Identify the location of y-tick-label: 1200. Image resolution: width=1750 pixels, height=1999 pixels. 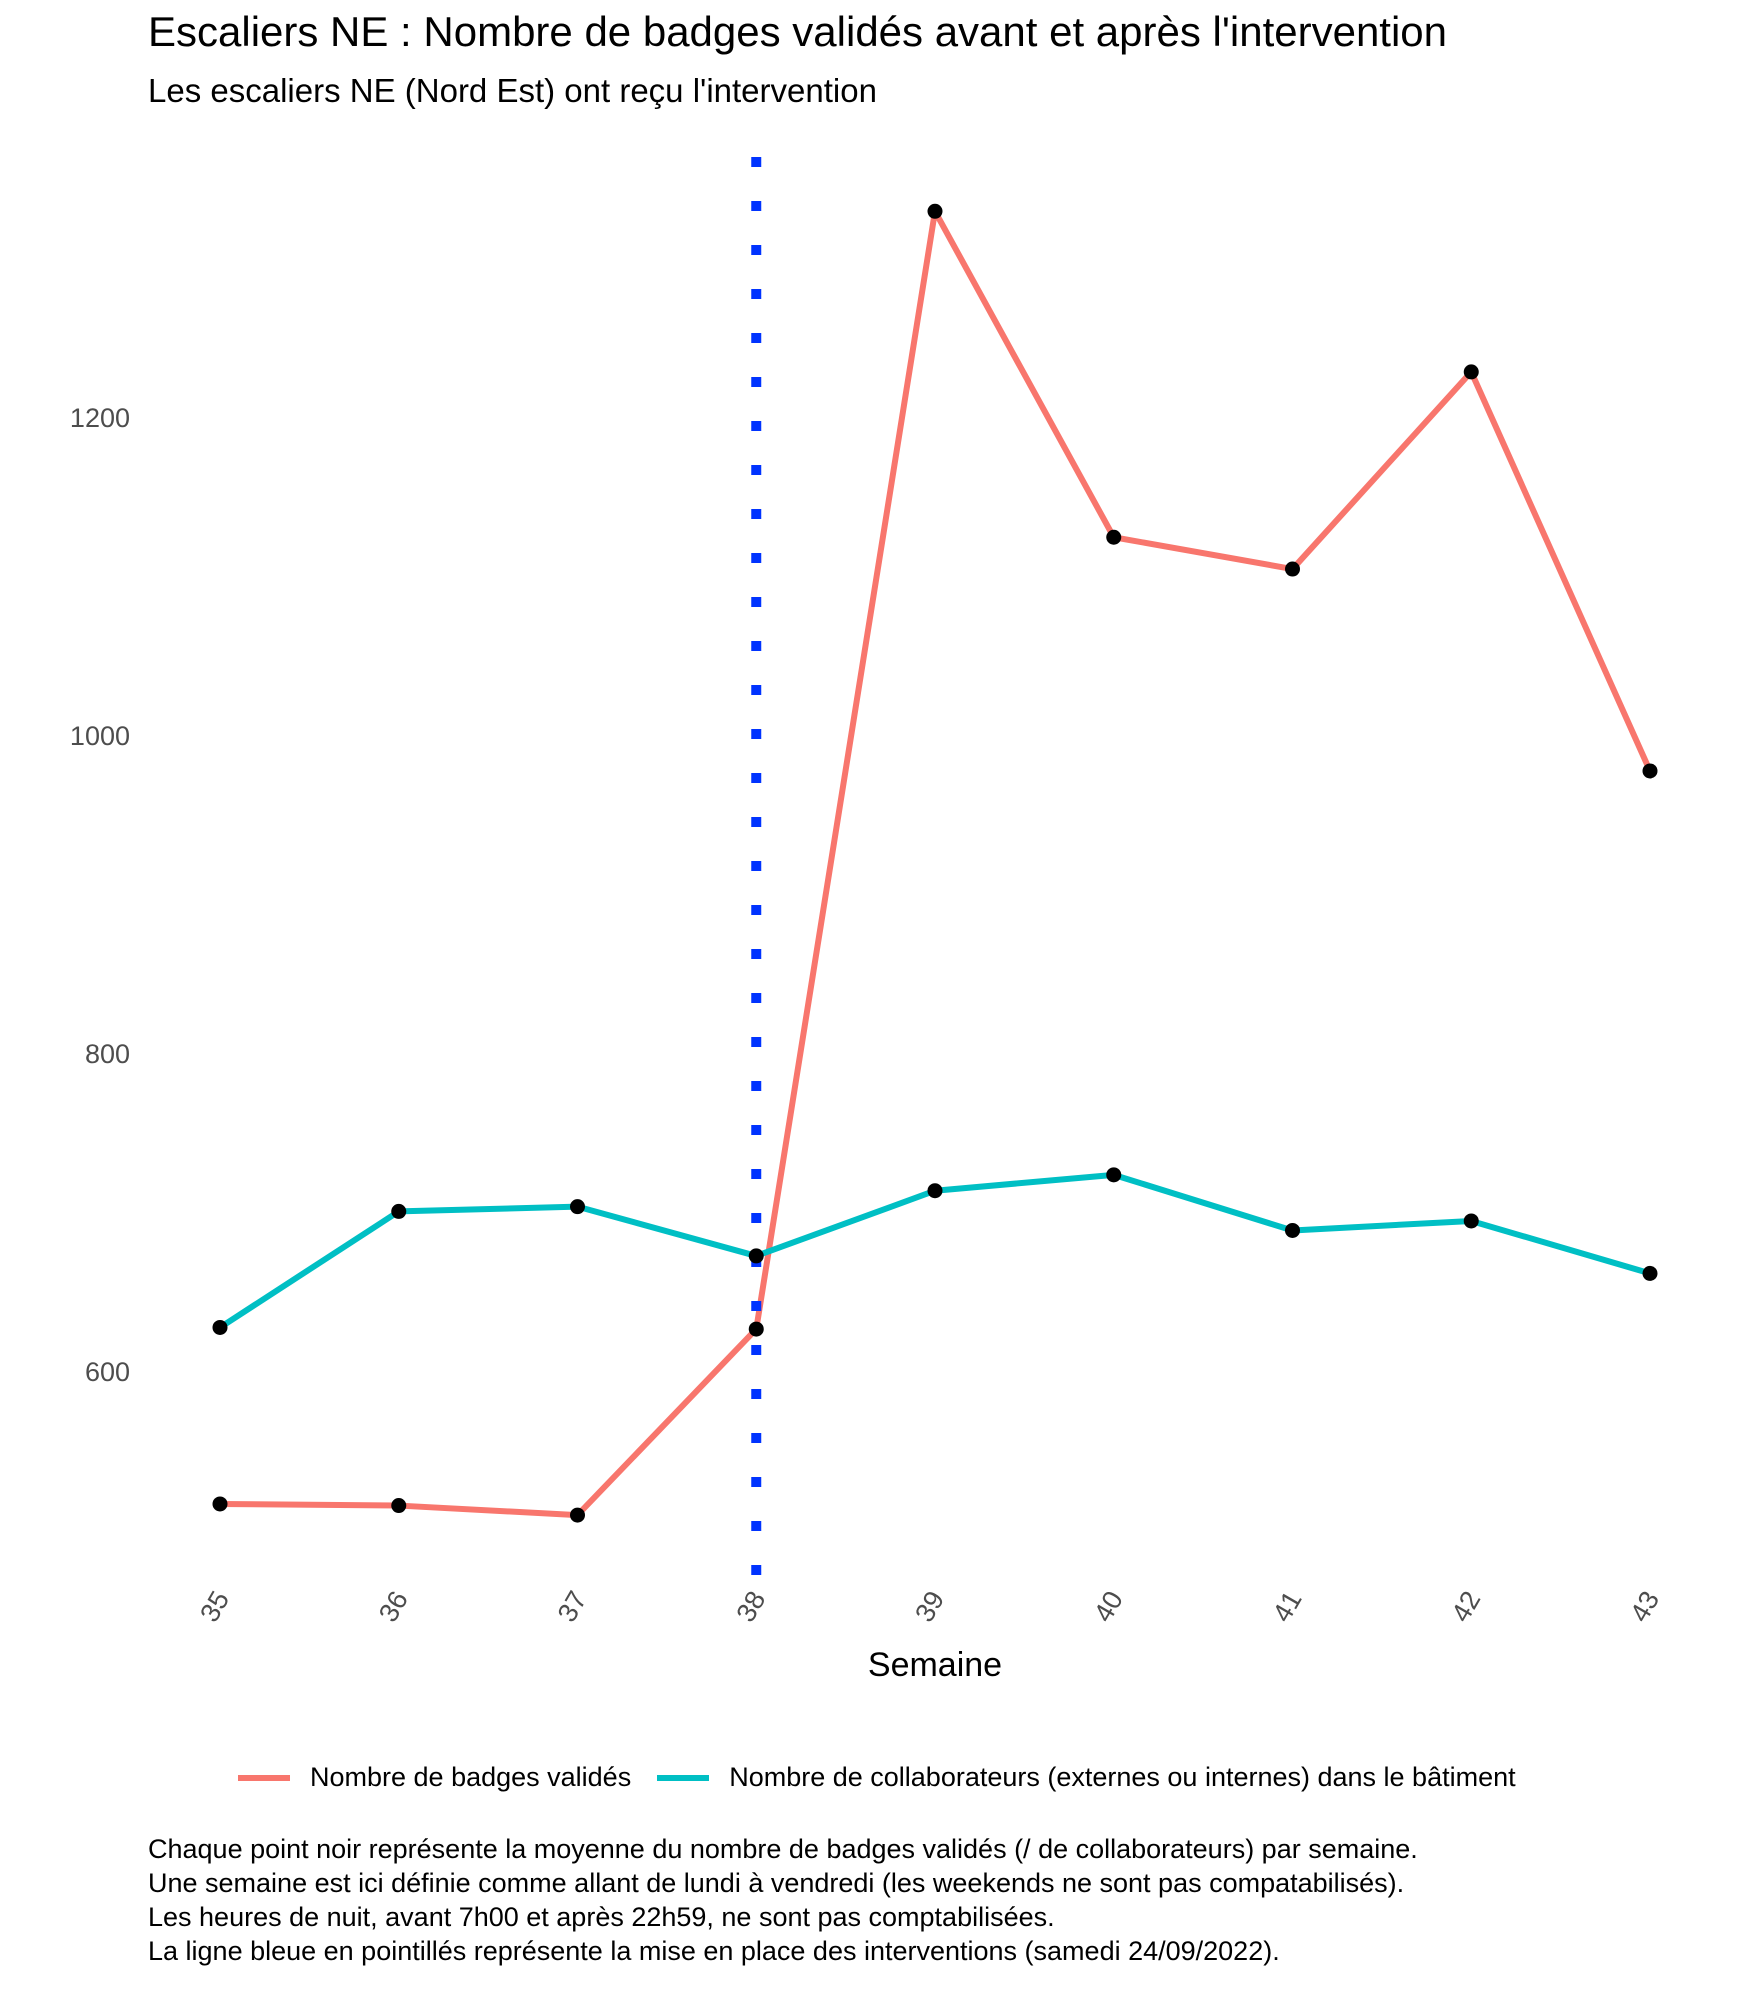
(100, 418).